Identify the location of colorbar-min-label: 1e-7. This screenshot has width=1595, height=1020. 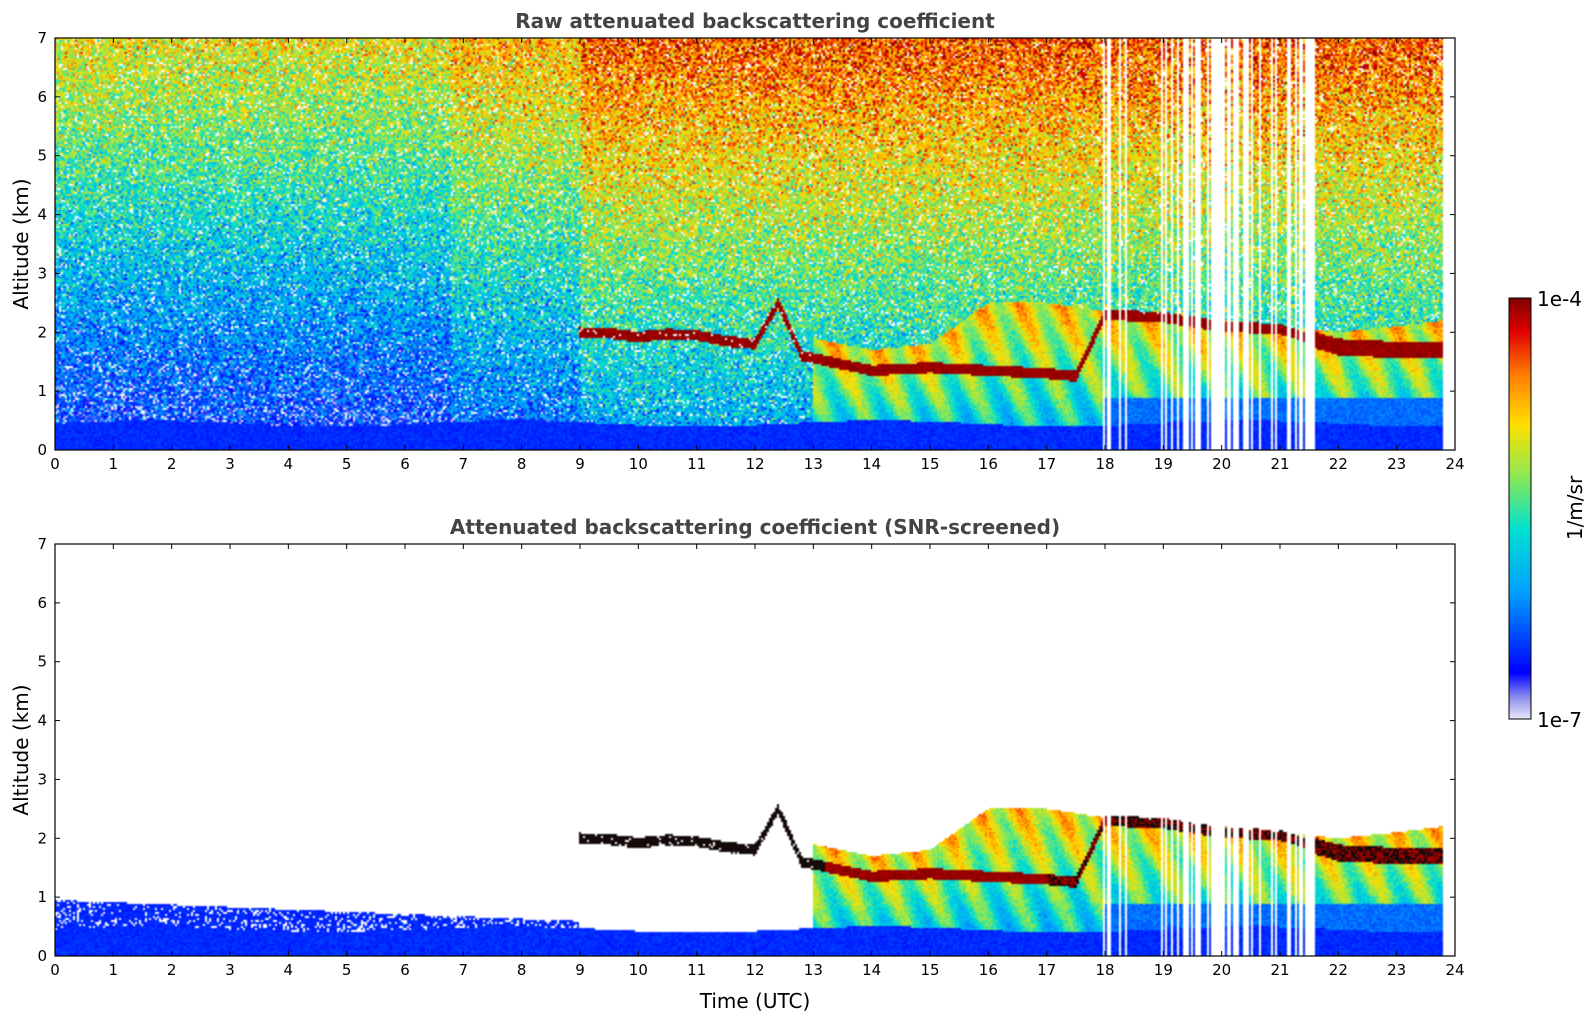
(1559, 720).